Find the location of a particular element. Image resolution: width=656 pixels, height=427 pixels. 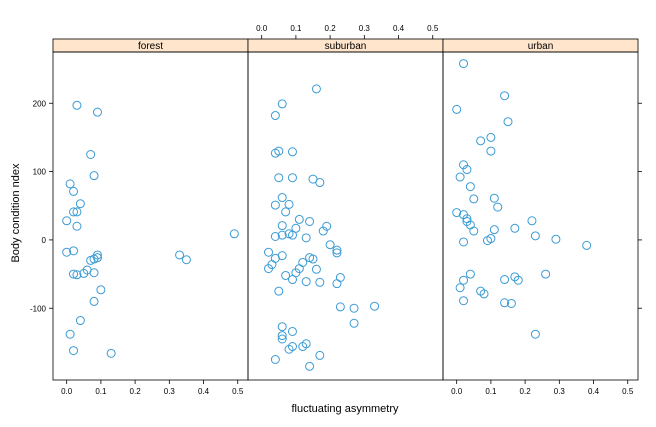

y-tick-label: -100 is located at coordinates (38, 308).